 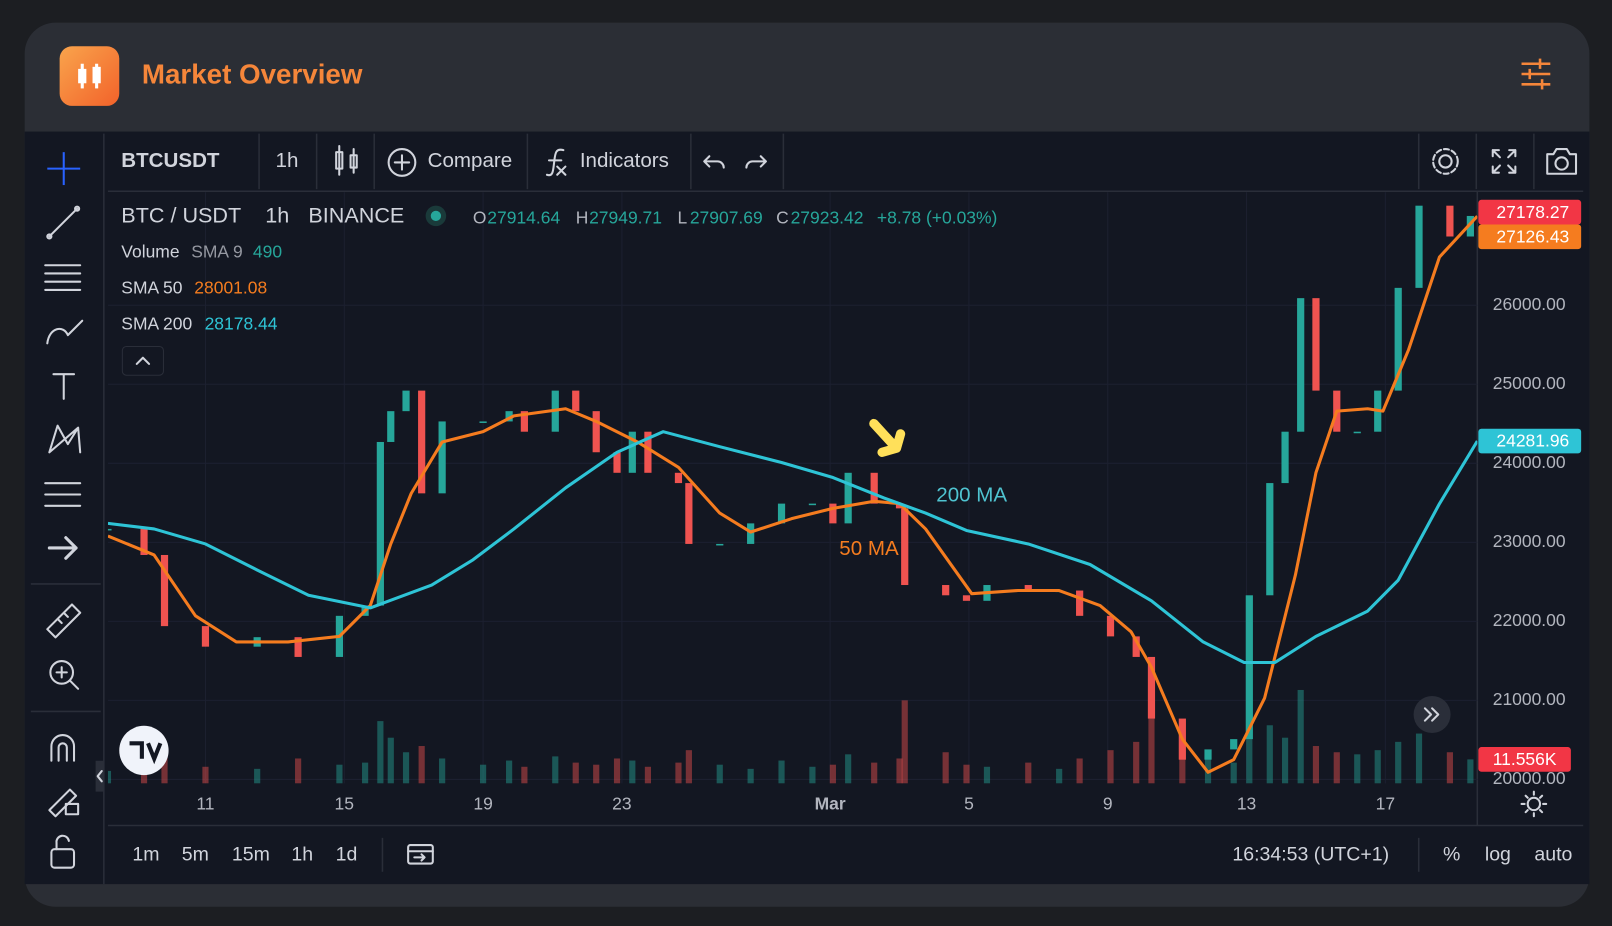 What do you see at coordinates (64, 621) in the screenshot?
I see `ruler-tool` at bounding box center [64, 621].